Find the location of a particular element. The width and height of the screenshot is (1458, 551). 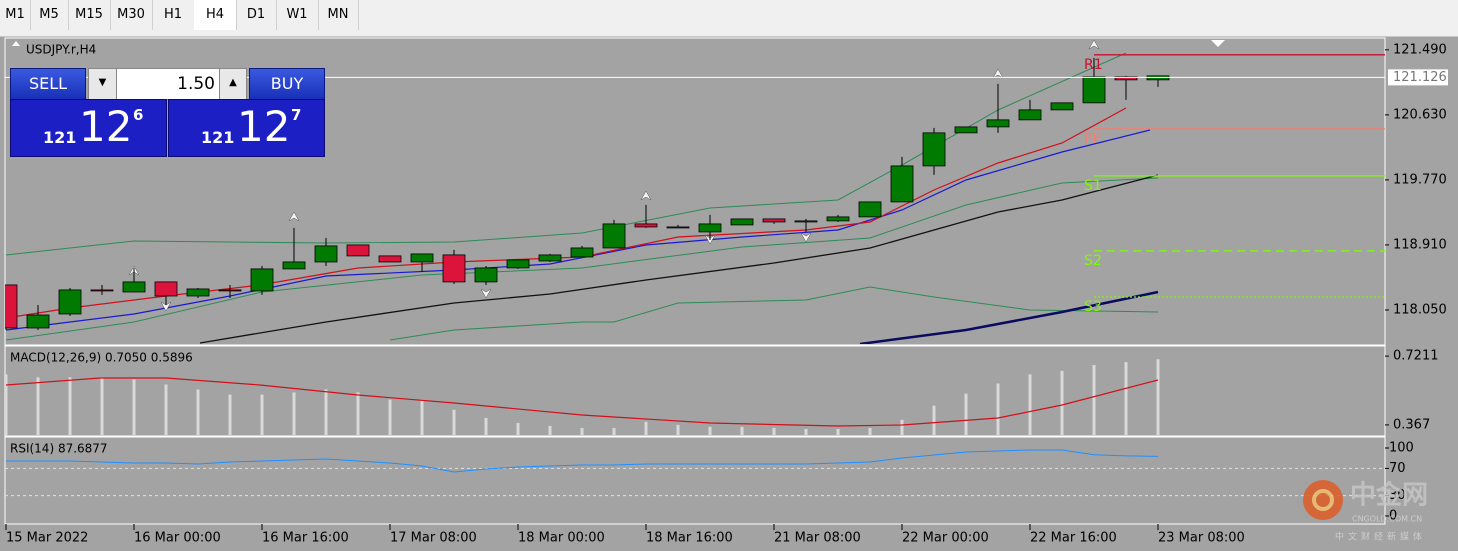

timeframe-button: M15 is located at coordinates (89, 15).